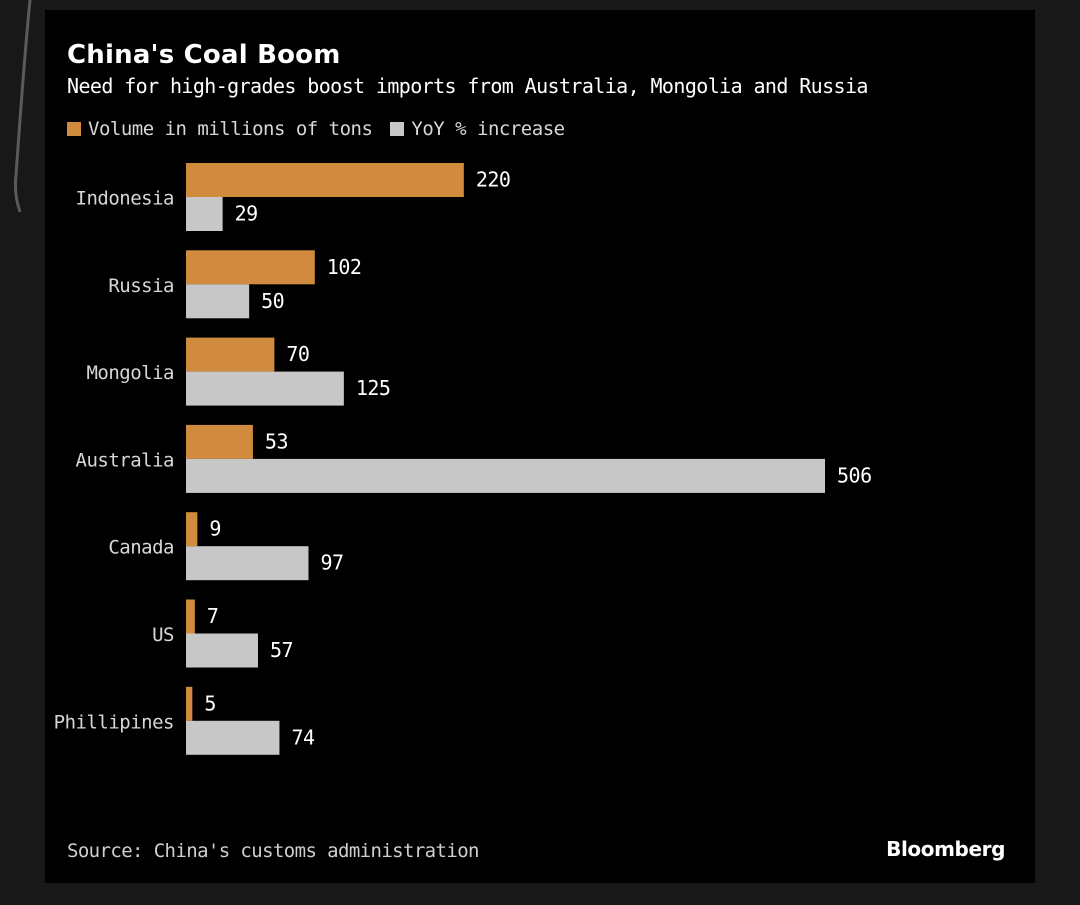 This screenshot has width=1080, height=905. What do you see at coordinates (493, 180) in the screenshot?
I see `value-label-indonesia-volume: 220` at bounding box center [493, 180].